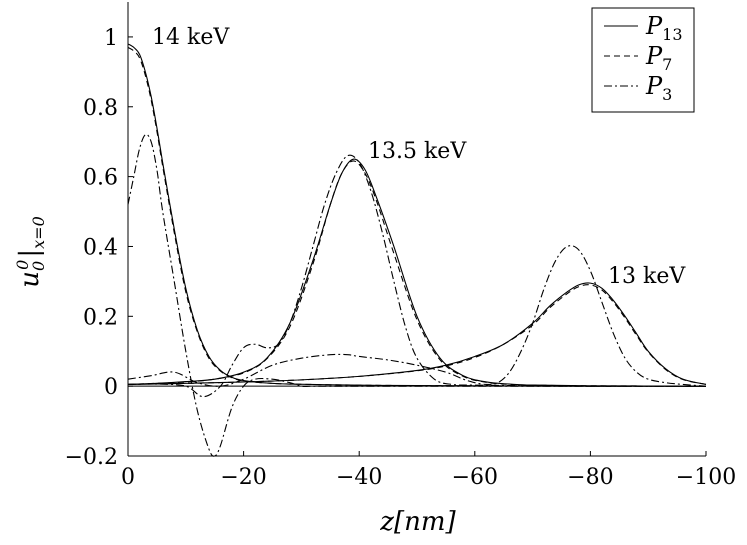  What do you see at coordinates (243, 477) in the screenshot?
I see `x-tick-label: −20` at bounding box center [243, 477].